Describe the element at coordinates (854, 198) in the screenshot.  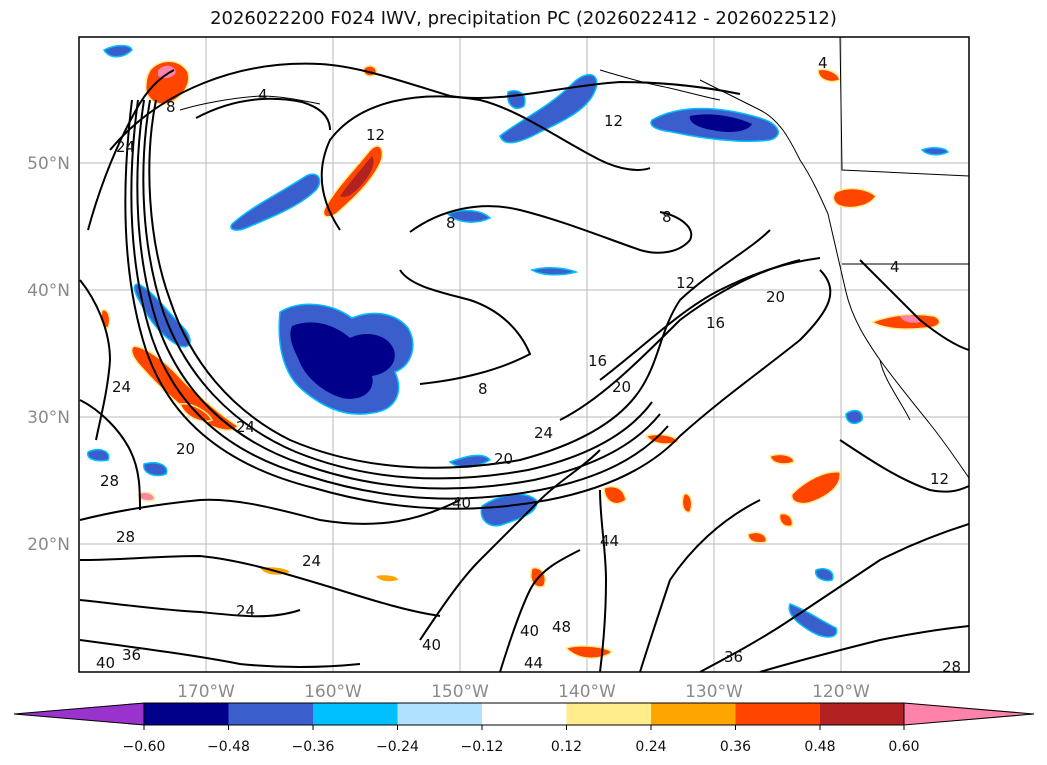
I see `red-patch-pacific-nw` at that location.